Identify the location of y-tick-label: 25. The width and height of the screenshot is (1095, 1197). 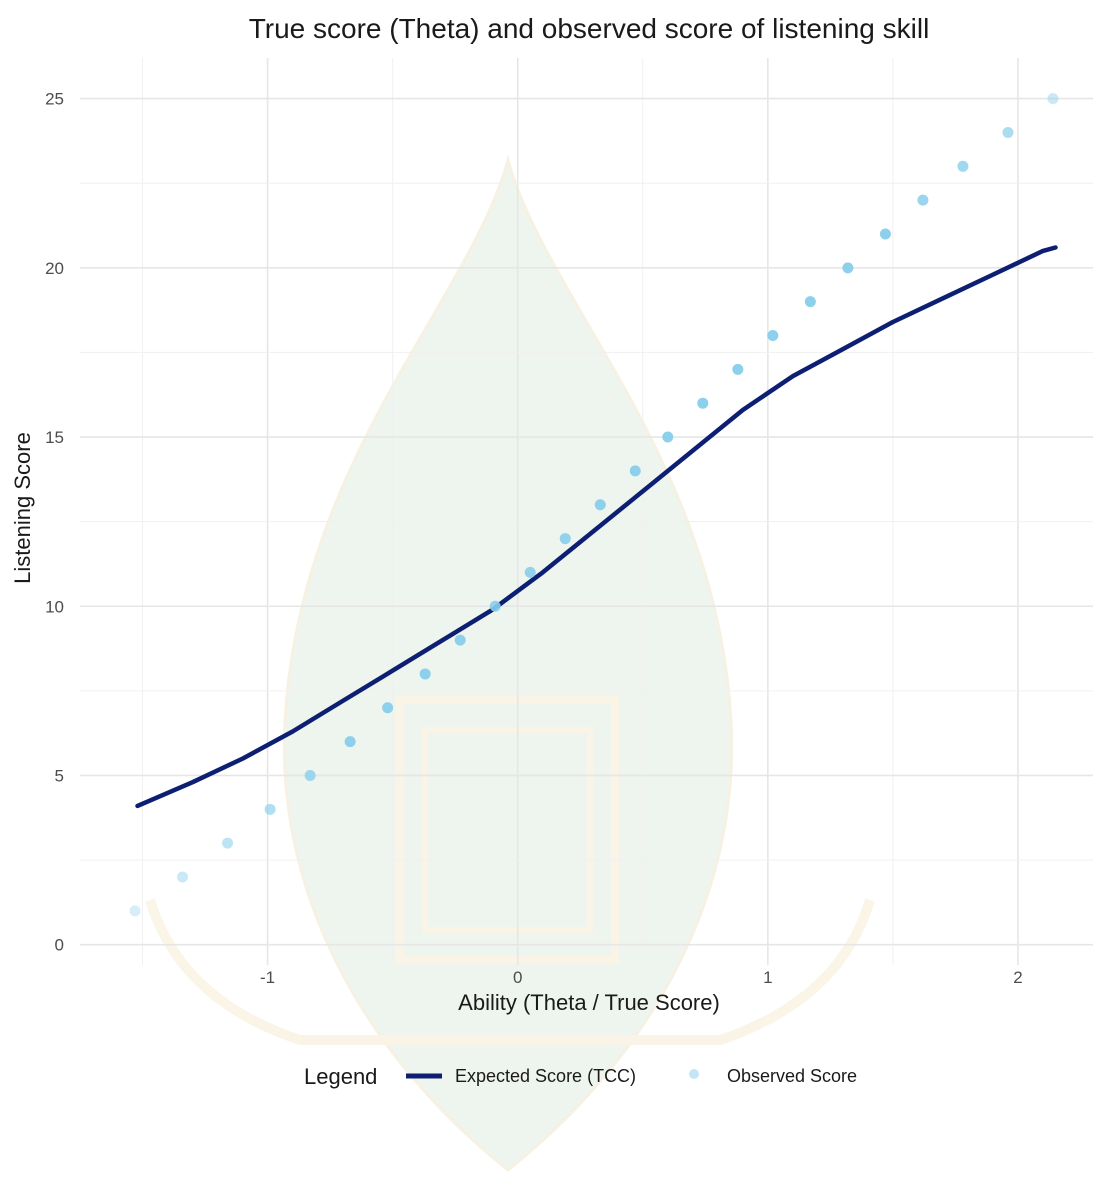
(54, 99).